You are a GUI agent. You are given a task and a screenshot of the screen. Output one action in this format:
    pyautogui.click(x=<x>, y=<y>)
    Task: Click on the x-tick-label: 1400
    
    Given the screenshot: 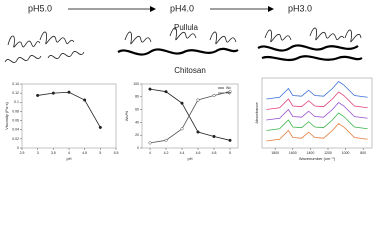 What is the action you would take?
    pyautogui.click(x=311, y=153)
    